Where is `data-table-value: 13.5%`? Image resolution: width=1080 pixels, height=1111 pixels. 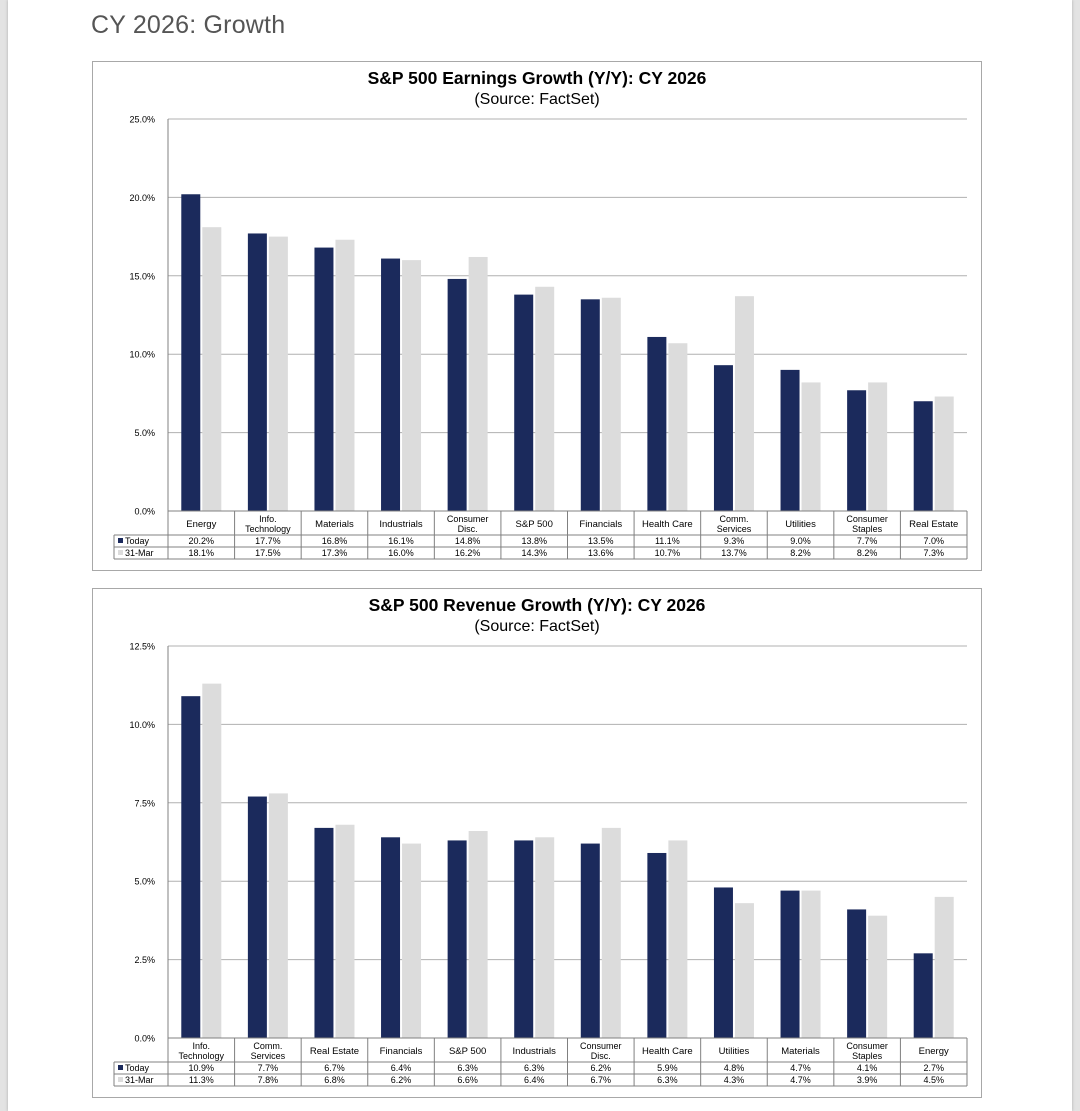 data-table-value: 13.5% is located at coordinates (601, 541).